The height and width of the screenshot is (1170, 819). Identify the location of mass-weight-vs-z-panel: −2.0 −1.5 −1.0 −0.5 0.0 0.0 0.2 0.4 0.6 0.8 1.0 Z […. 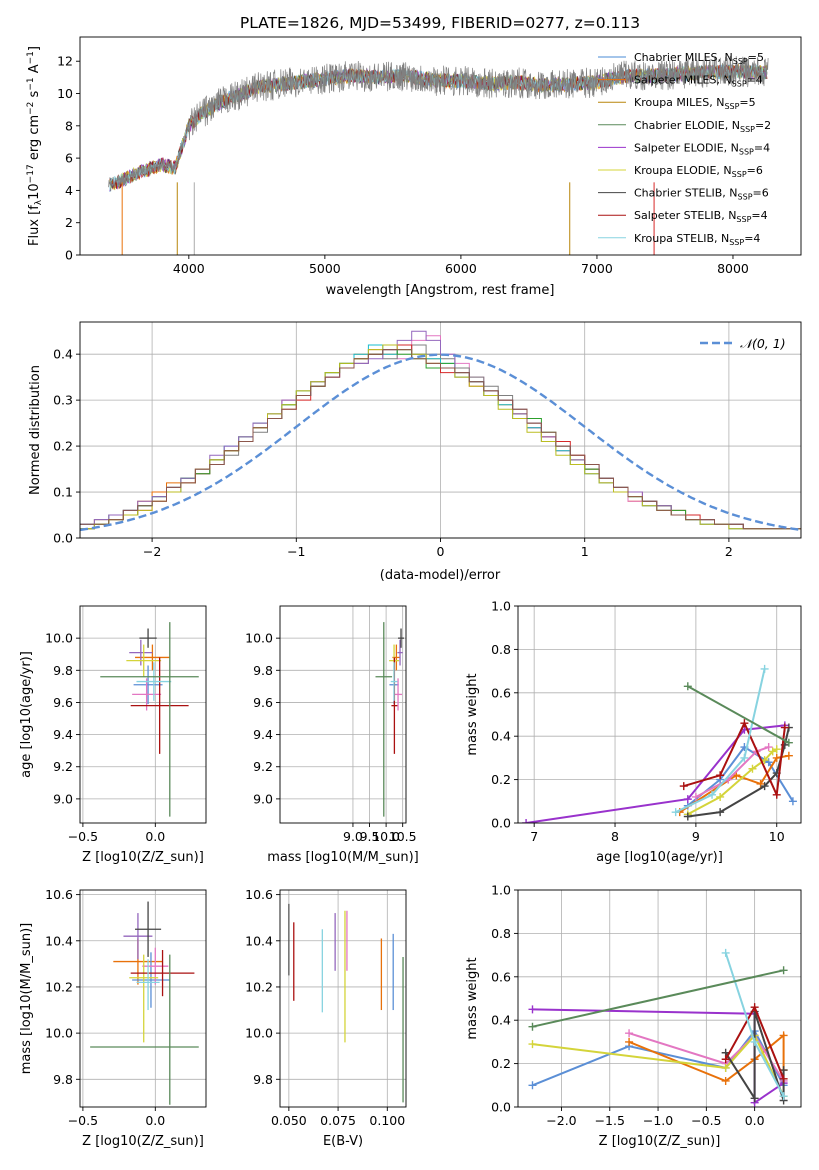
(633, 1016).